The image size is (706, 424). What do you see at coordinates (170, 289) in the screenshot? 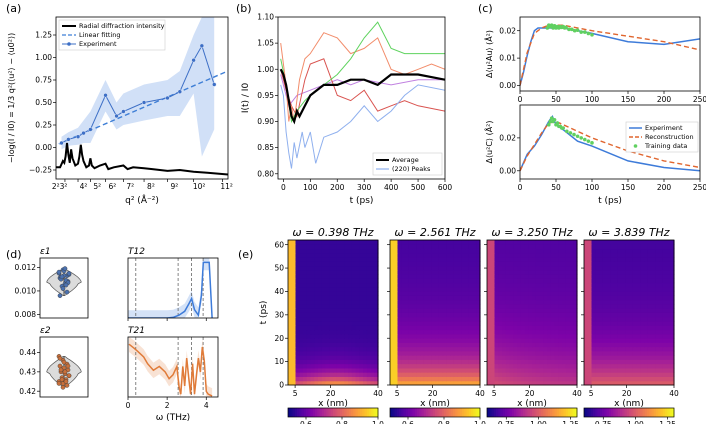
I see `transmission-T12-line` at bounding box center [170, 289].